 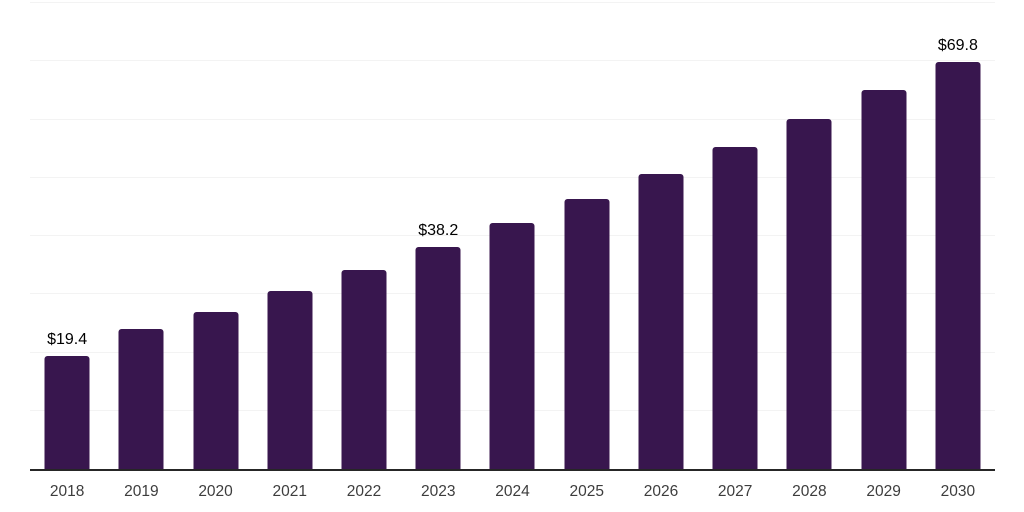 I want to click on bar-2028, so click(x=809, y=293).